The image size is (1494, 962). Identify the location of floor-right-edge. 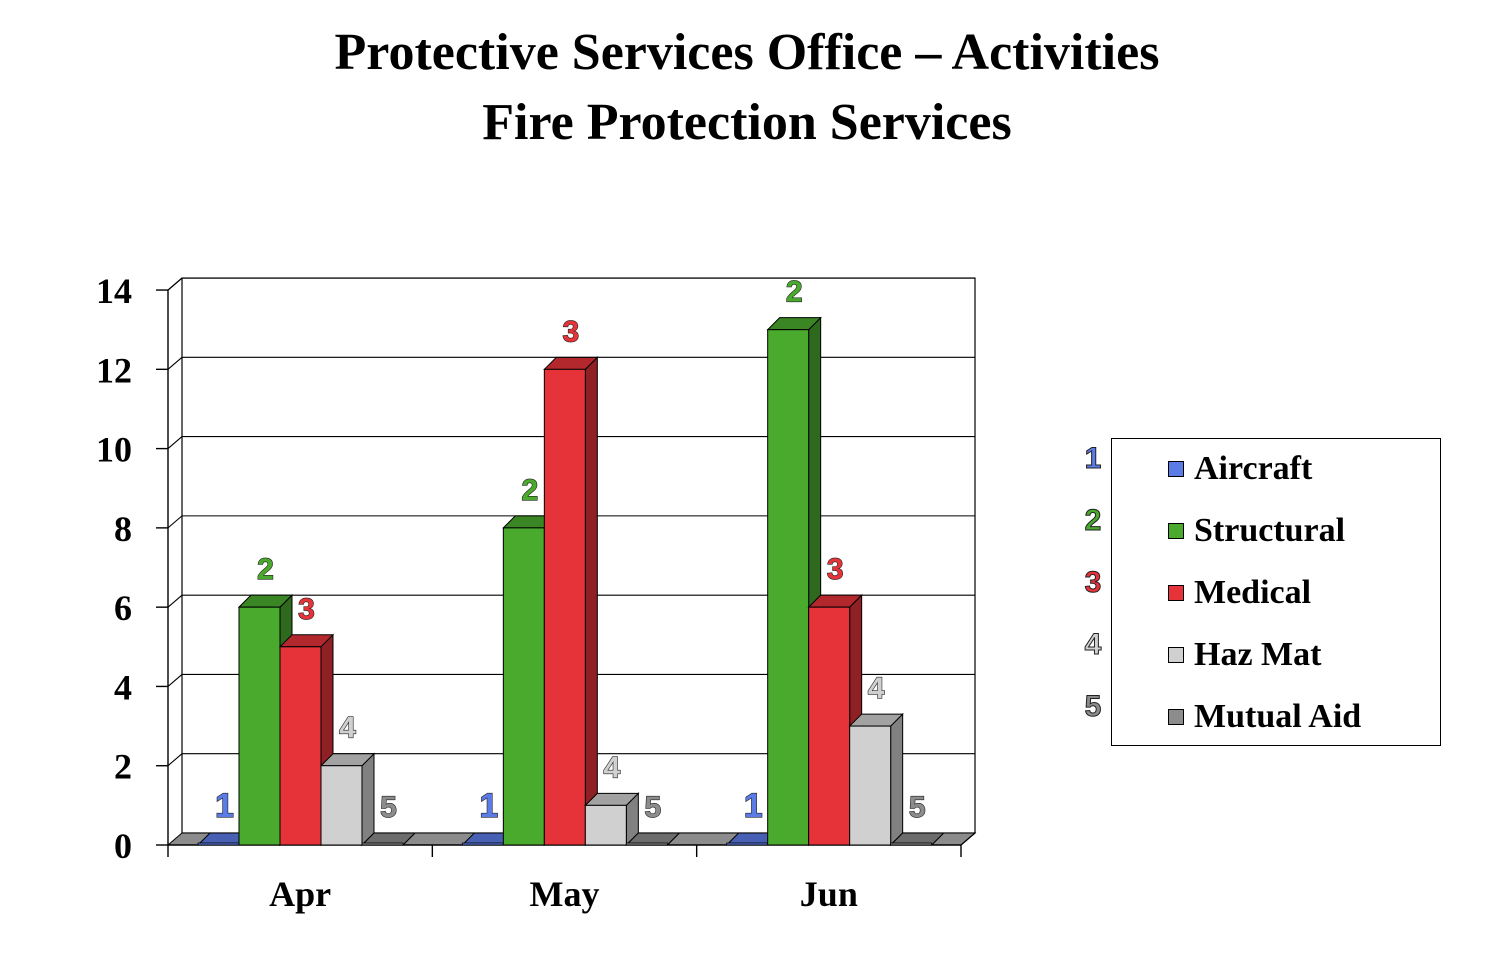
(968, 839).